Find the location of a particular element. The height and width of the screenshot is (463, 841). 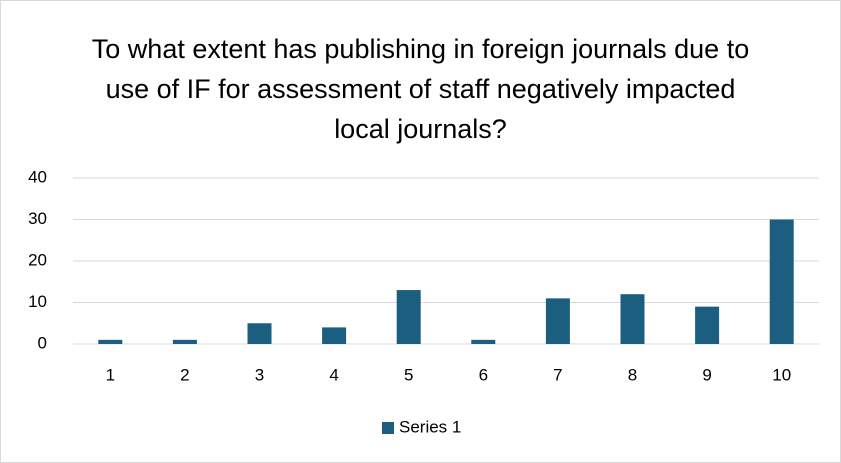

legend-swatch is located at coordinates (388, 428).